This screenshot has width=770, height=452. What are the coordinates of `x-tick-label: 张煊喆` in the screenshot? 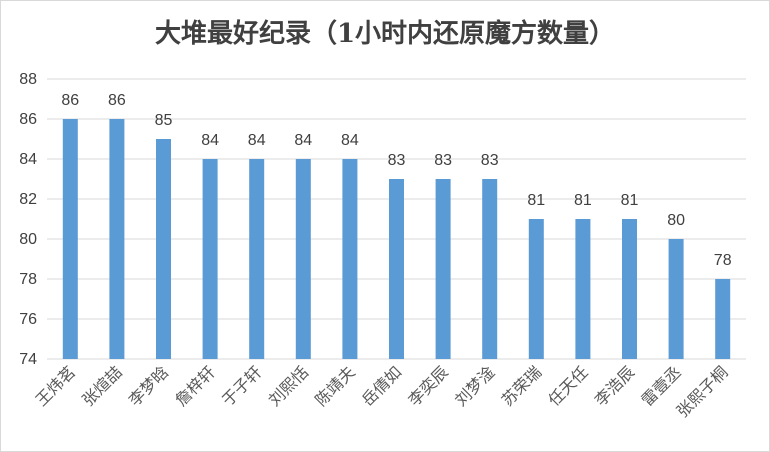 It's located at (101, 385).